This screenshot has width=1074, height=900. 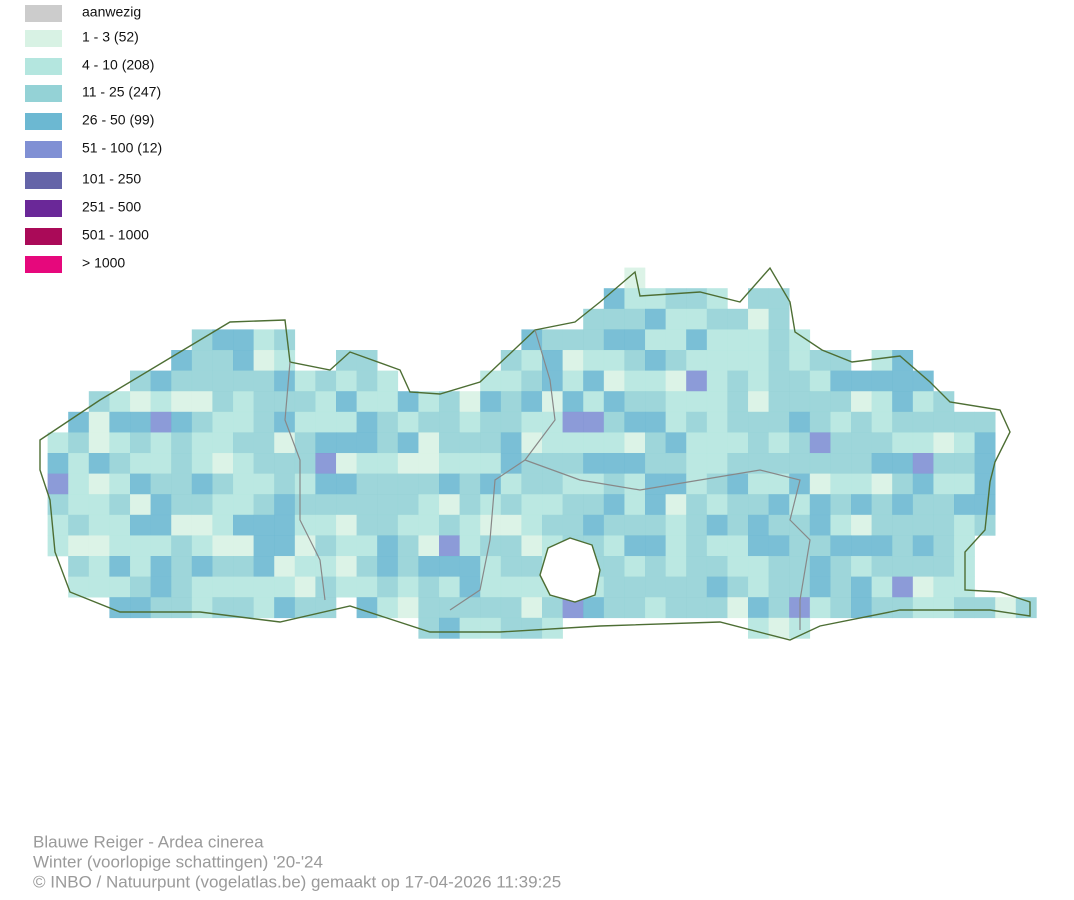 What do you see at coordinates (122, 148) in the screenshot?
I see `legend-label: 51 - 100 (12)` at bounding box center [122, 148].